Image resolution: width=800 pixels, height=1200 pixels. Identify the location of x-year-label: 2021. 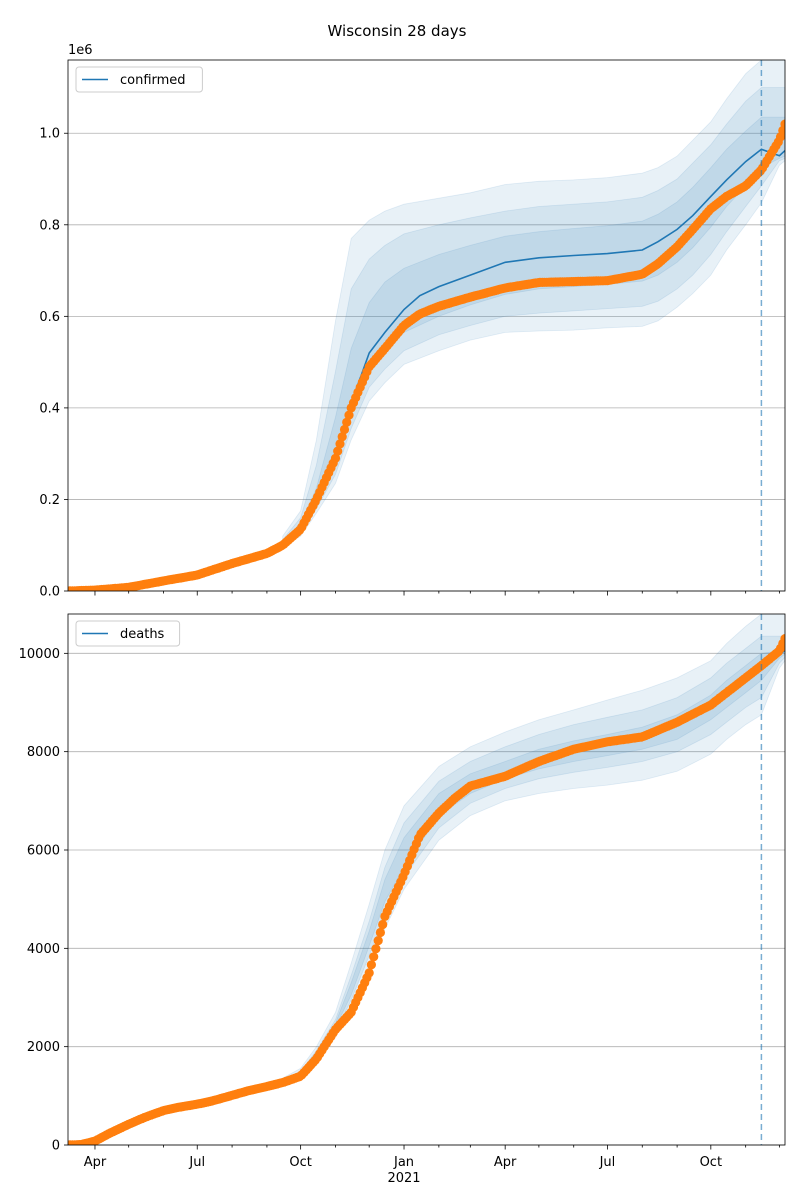
(403, 1178).